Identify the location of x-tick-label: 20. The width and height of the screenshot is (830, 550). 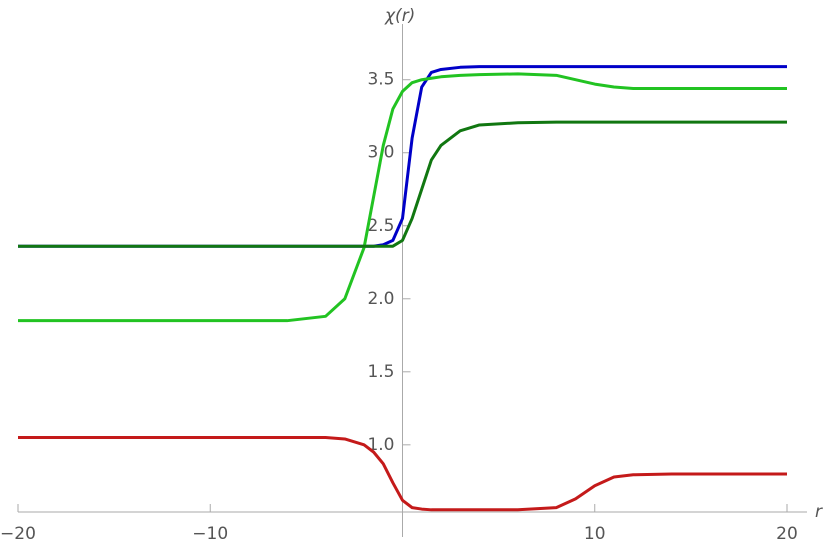
(787, 534).